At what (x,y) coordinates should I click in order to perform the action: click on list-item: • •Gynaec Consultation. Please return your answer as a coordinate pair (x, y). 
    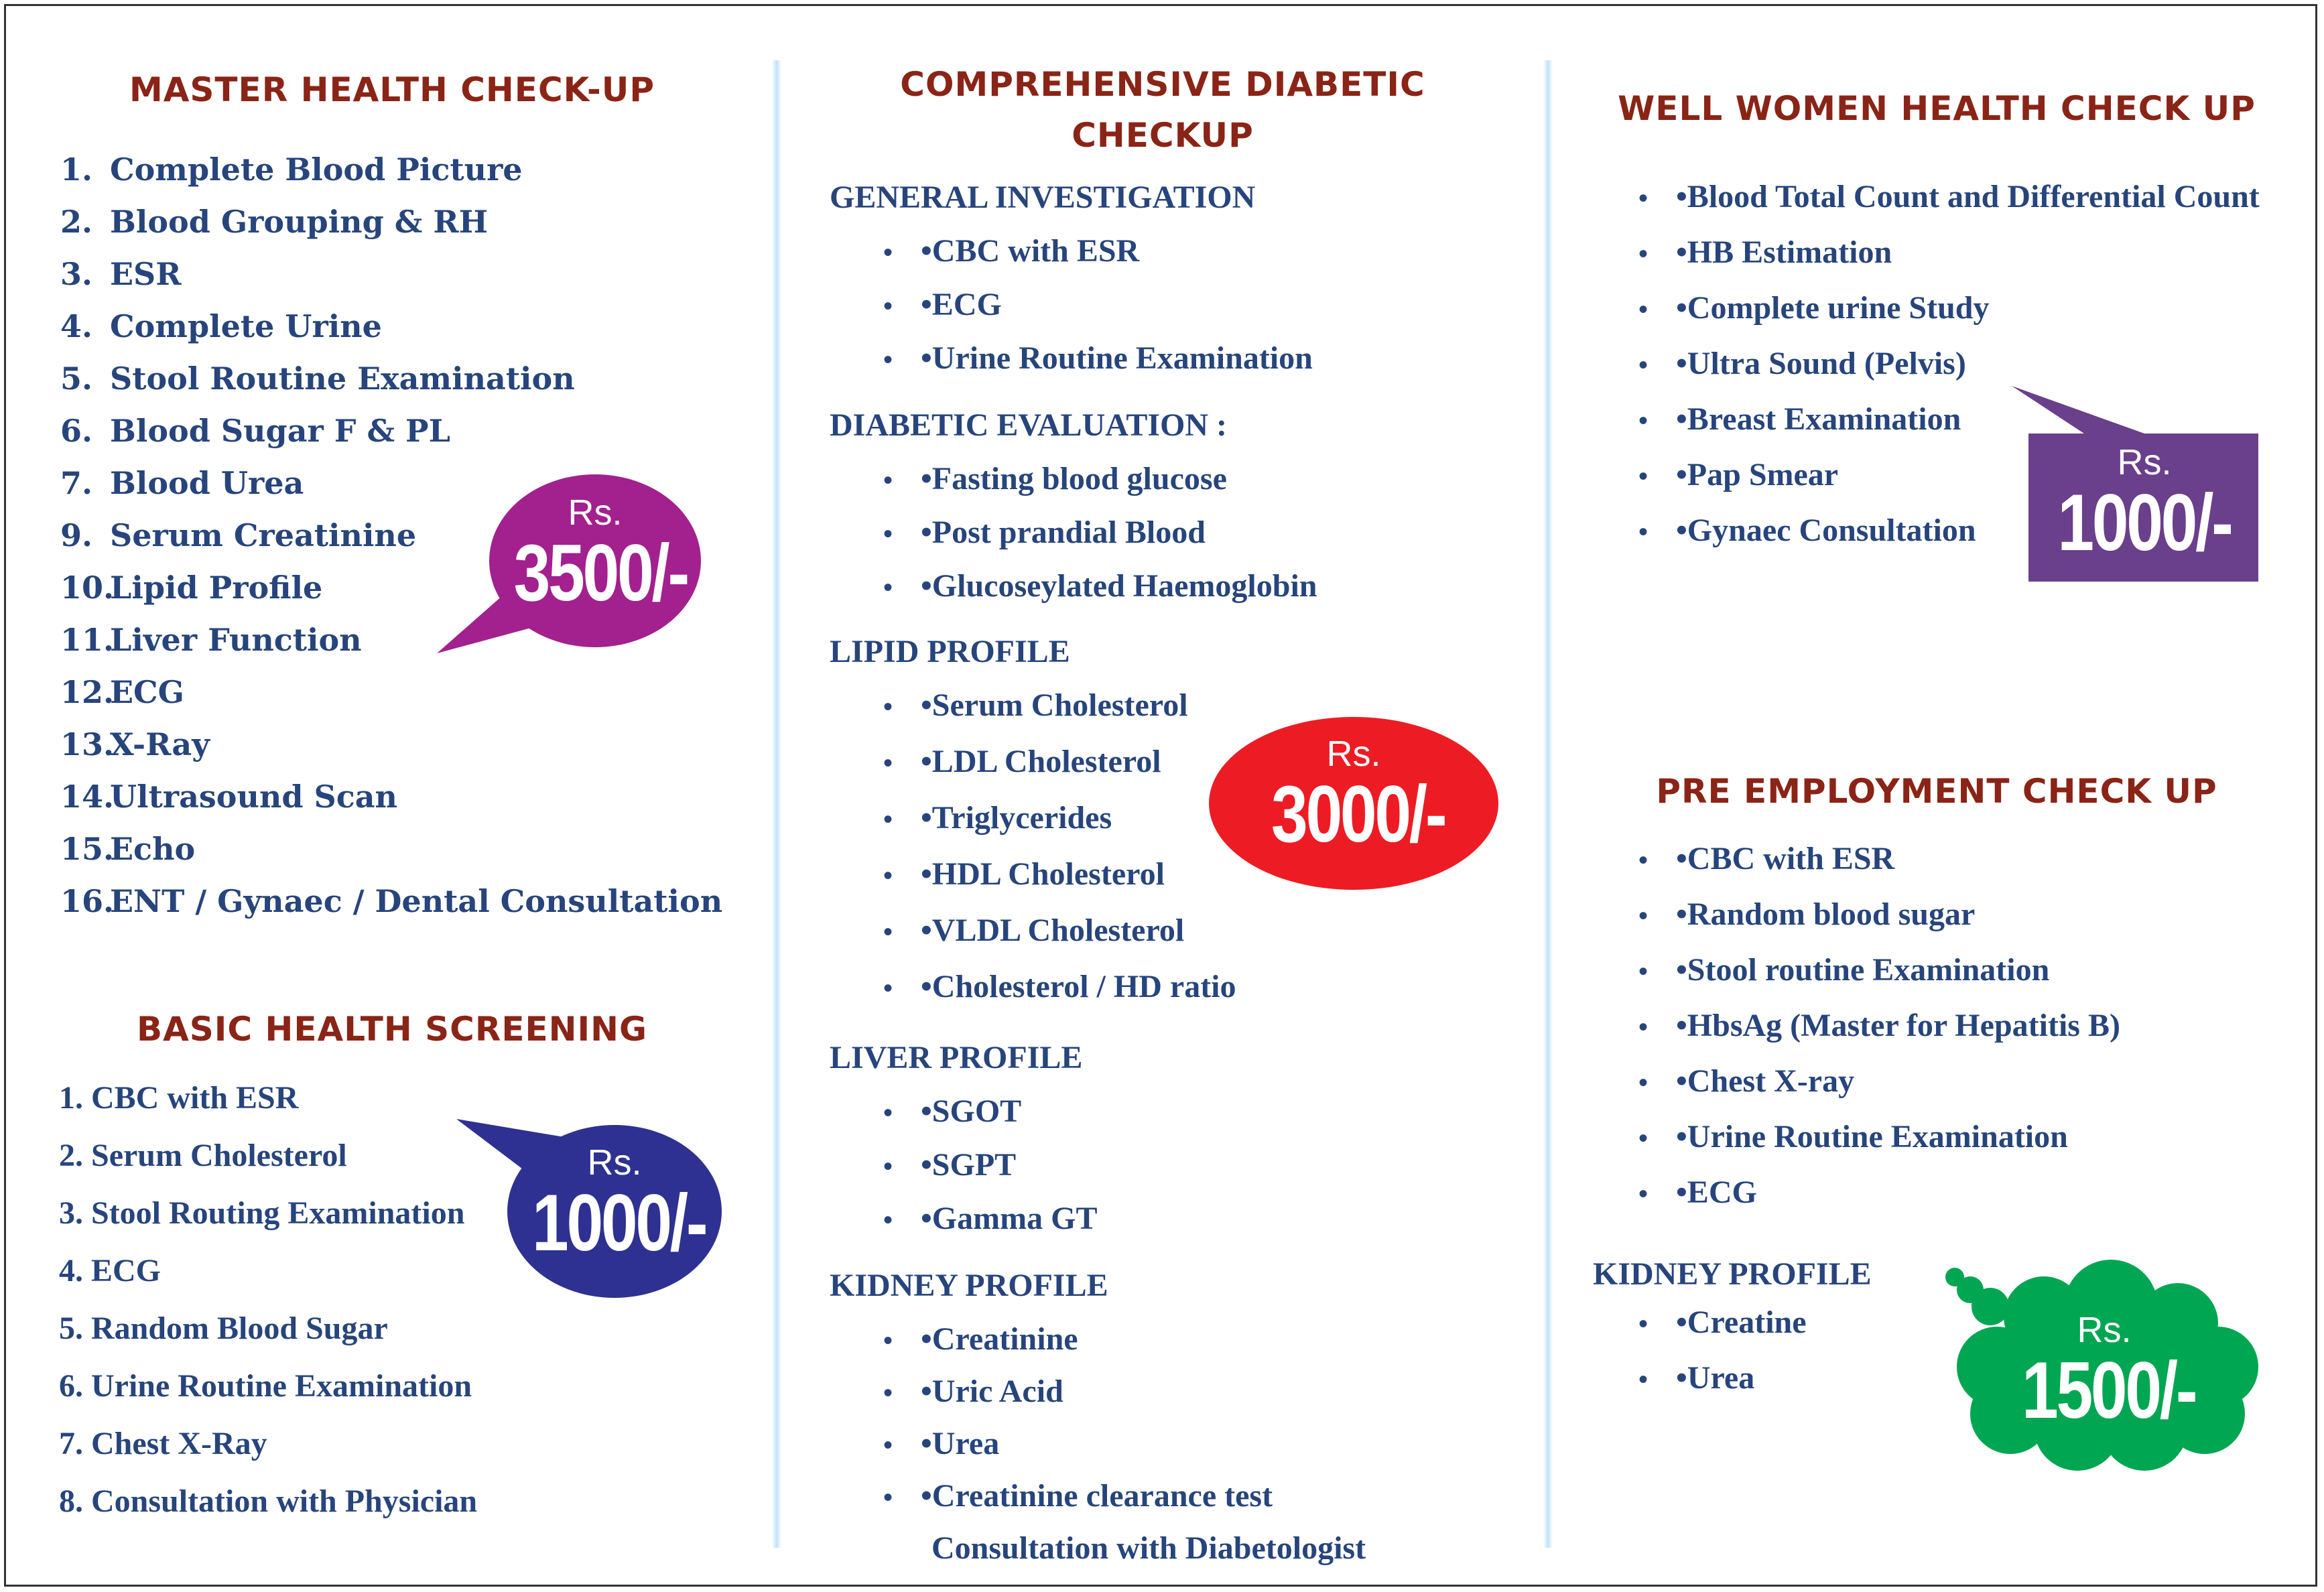
    Looking at the image, I should click on (1807, 530).